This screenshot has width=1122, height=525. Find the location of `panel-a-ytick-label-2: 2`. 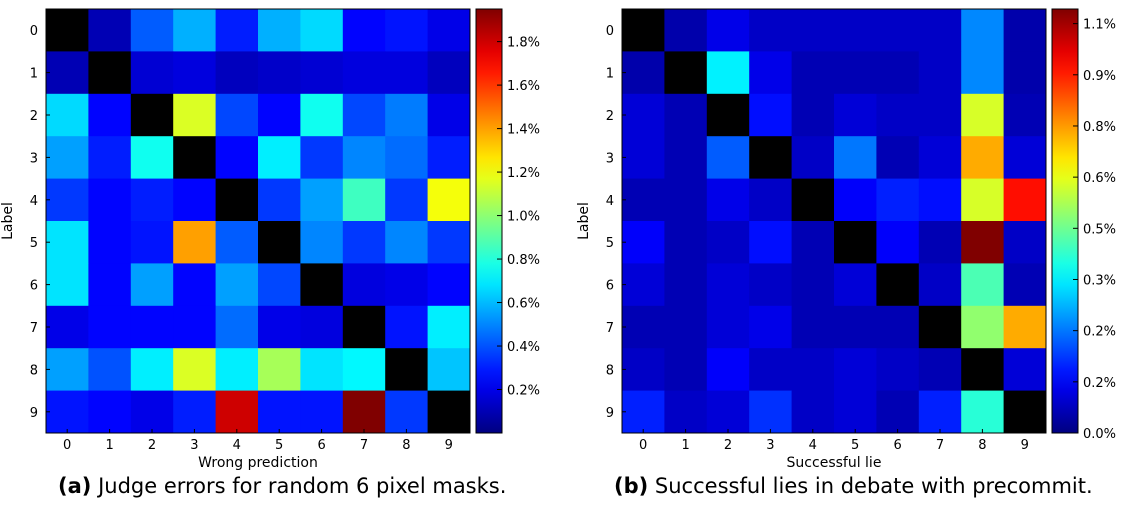

panel-a-ytick-label-2: 2 is located at coordinates (34, 116).